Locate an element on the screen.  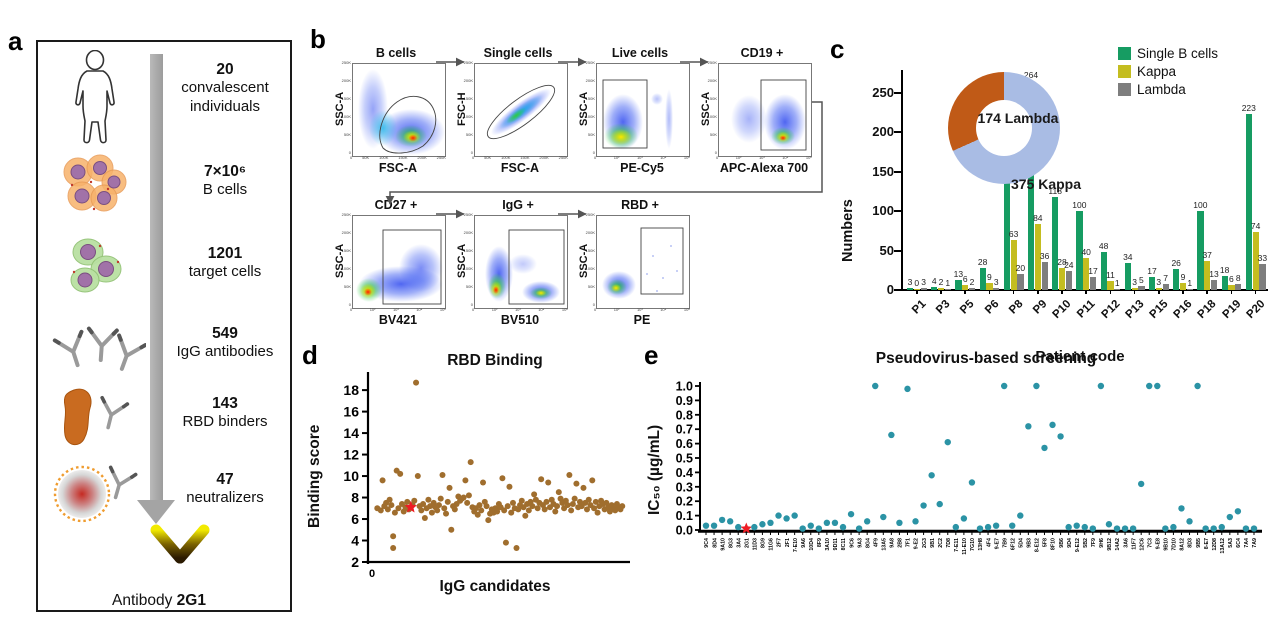
svg-text: 5F8 is located at coordinates (1046, 542).